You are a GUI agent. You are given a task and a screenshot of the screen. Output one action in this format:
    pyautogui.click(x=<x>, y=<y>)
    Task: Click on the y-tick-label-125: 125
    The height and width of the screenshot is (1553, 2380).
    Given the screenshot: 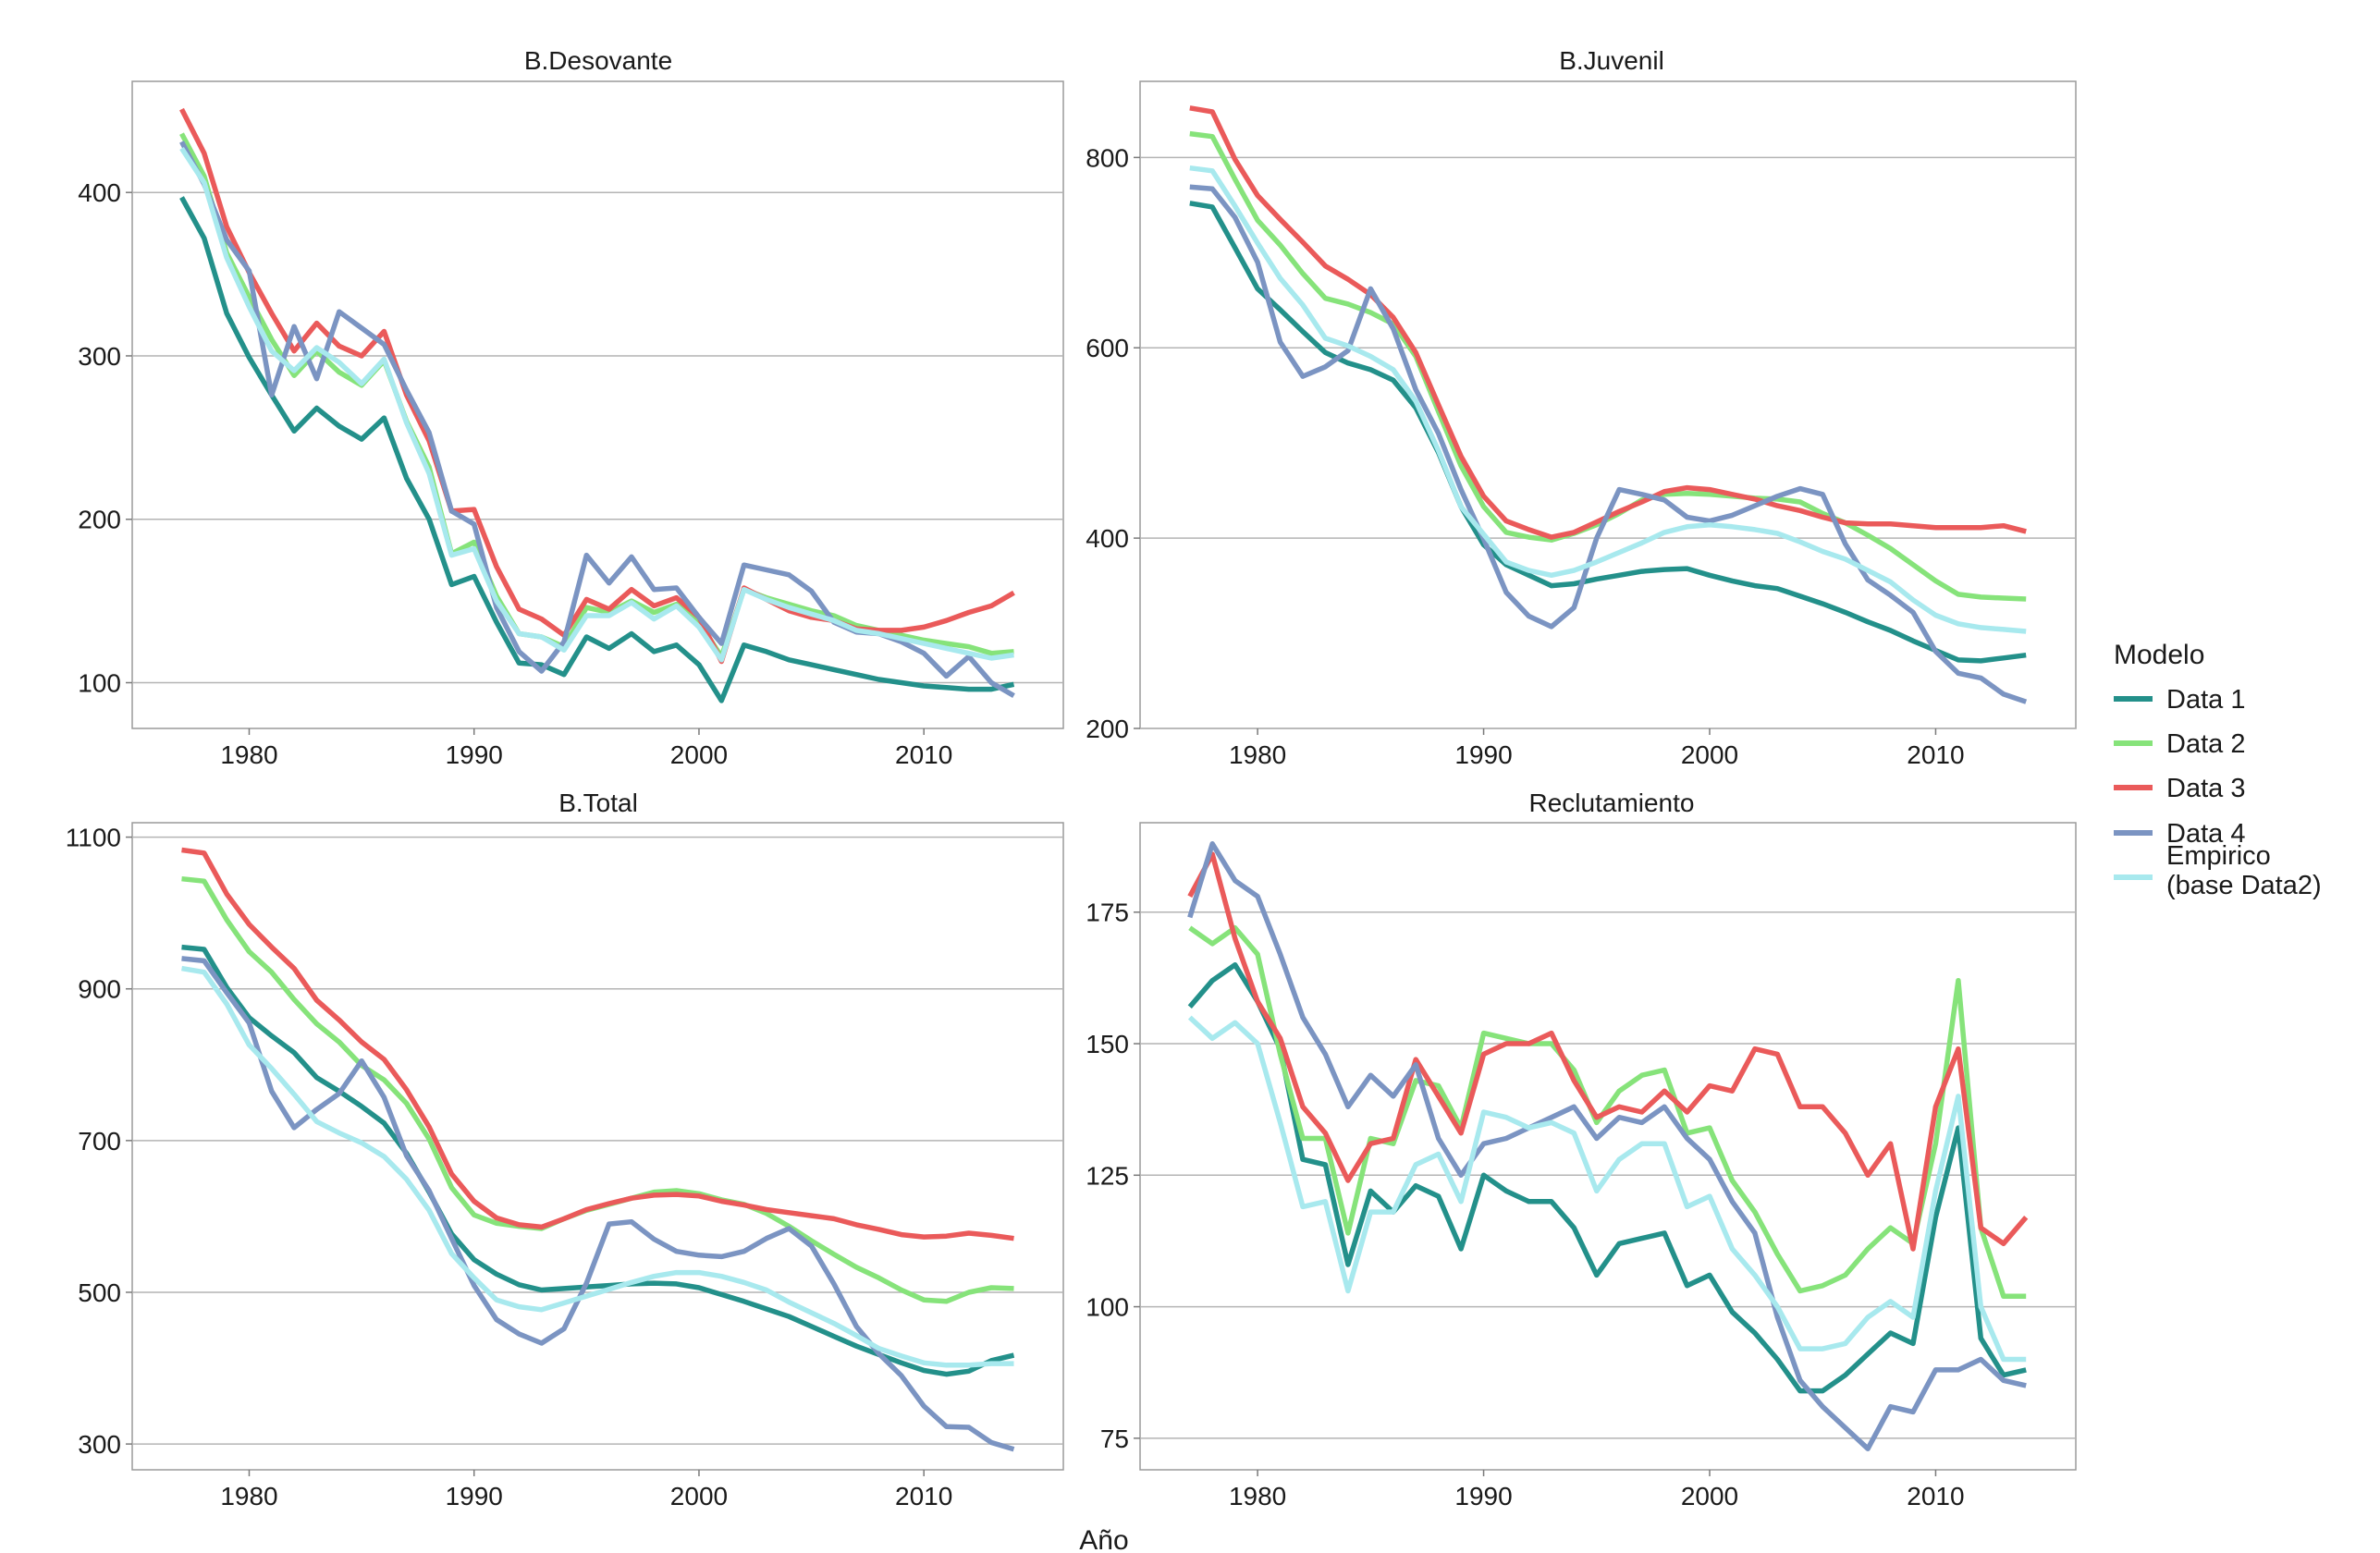 What is the action you would take?
    pyautogui.click(x=1107, y=1176)
    